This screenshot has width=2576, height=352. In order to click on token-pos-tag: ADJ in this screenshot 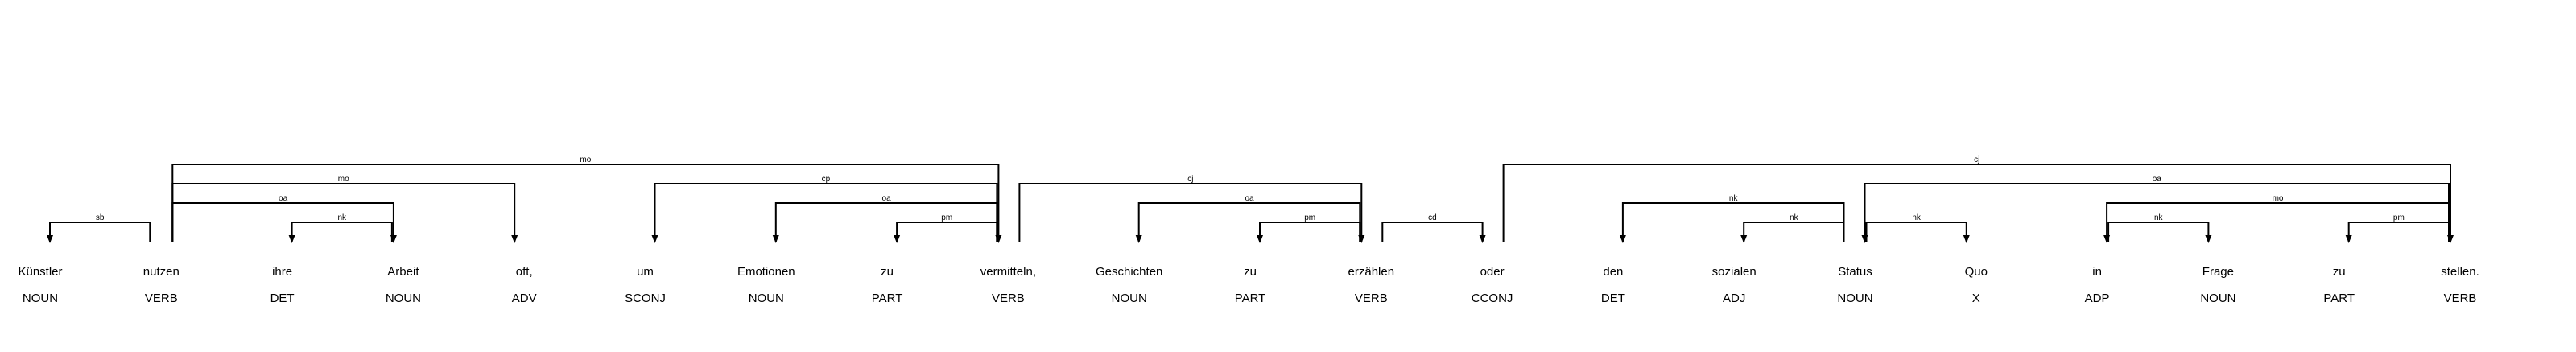, I will do `click(1734, 298)`.